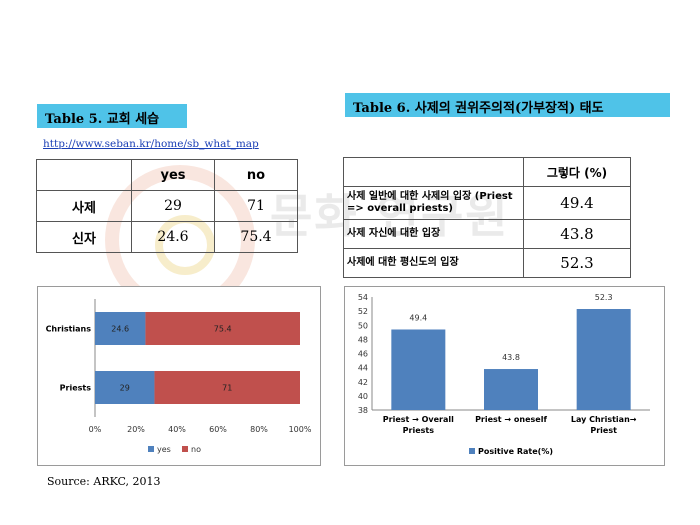 Image resolution: width=700 pixels, height=525 pixels. What do you see at coordinates (69, 329) in the screenshot?
I see `category-label: Christians` at bounding box center [69, 329].